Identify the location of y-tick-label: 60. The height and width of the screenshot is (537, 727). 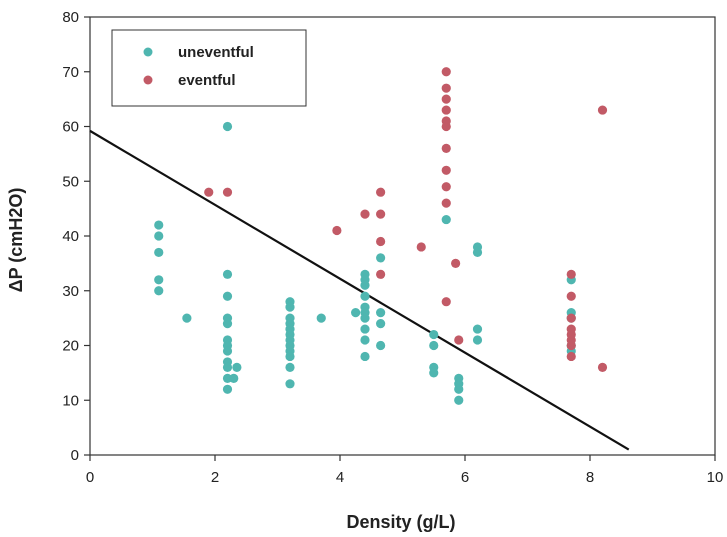
(70, 127).